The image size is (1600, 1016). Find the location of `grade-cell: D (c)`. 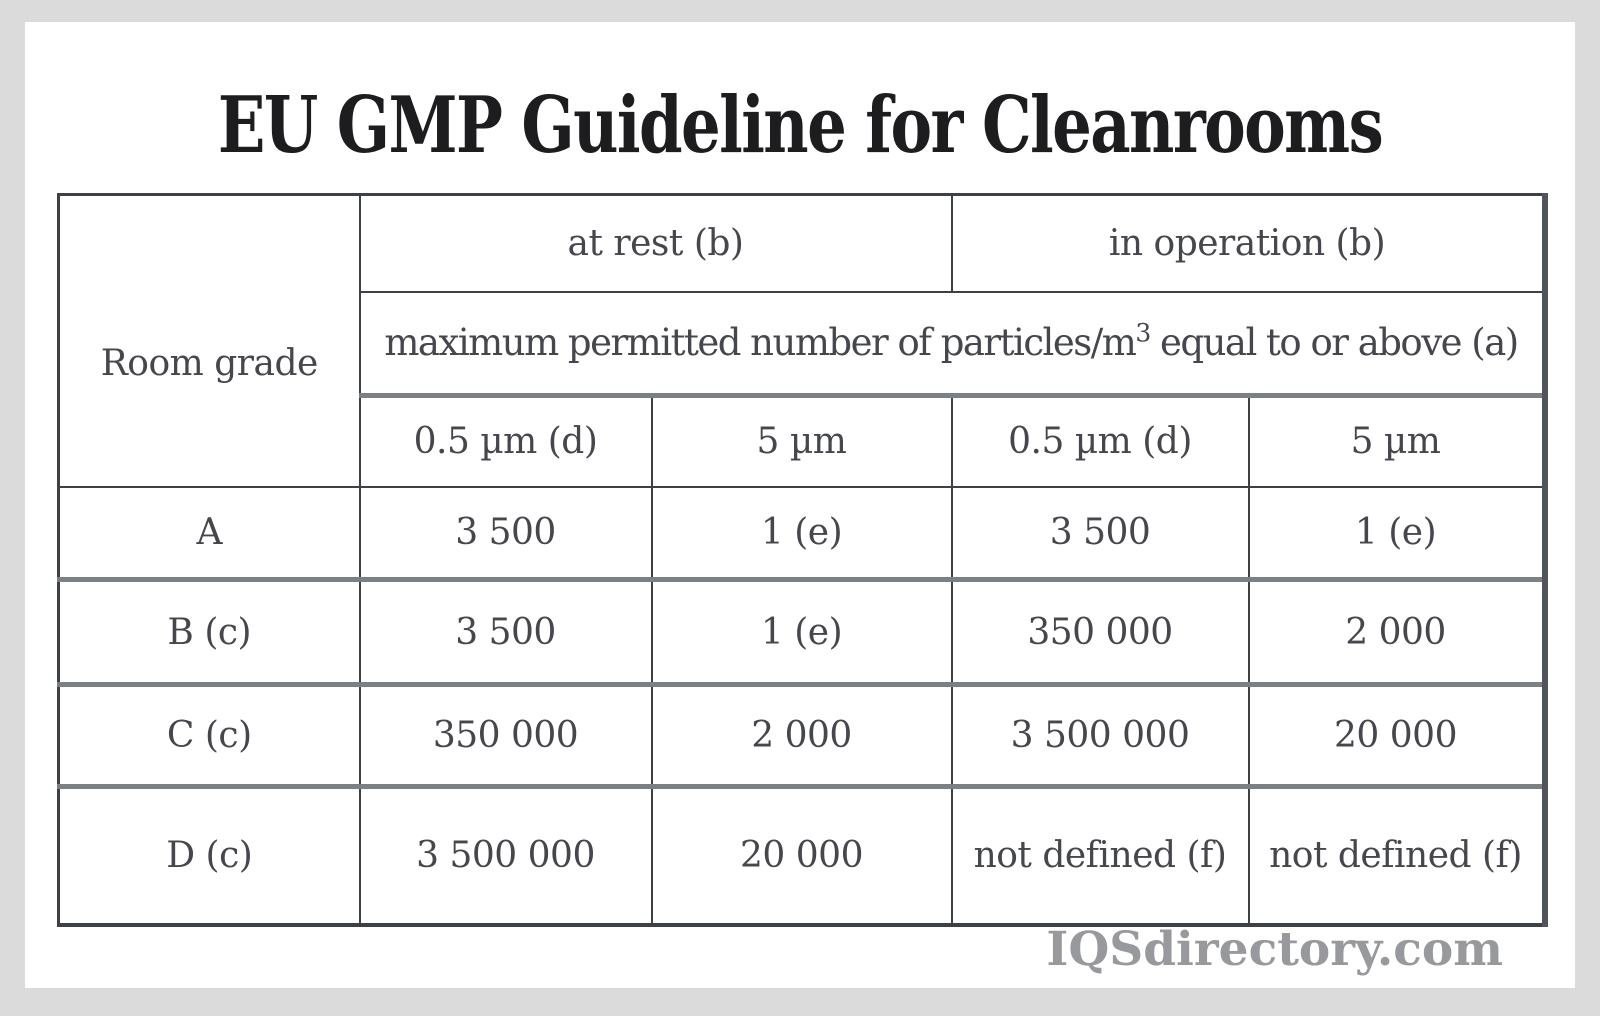

grade-cell: D (c) is located at coordinates (209, 855).